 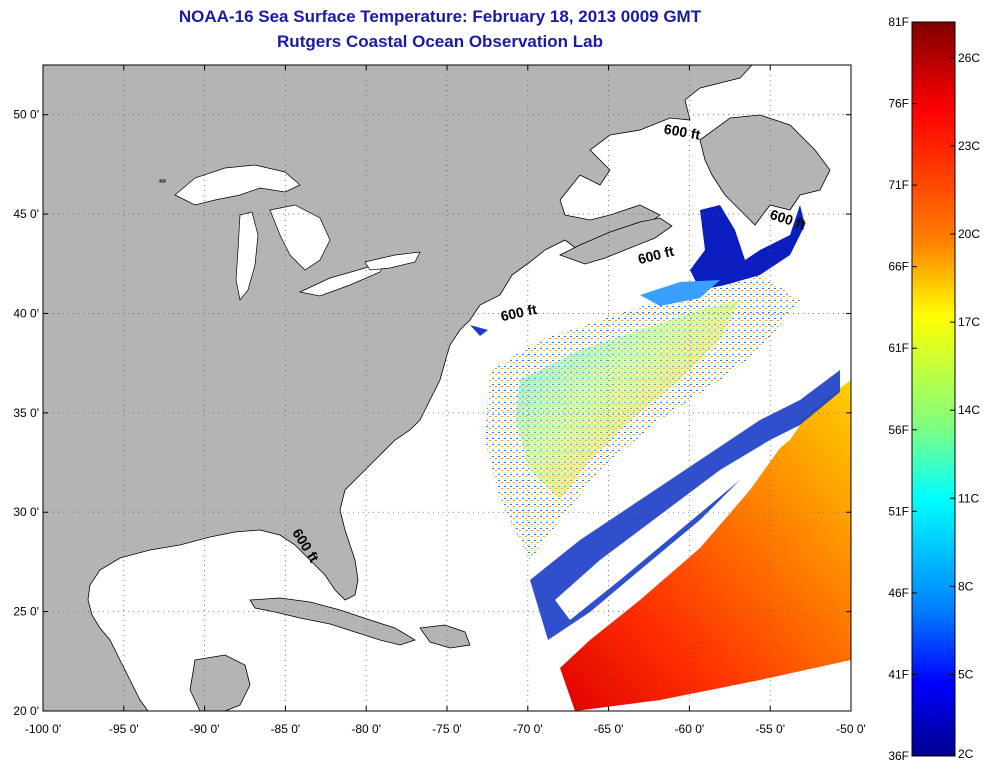 What do you see at coordinates (966, 674) in the screenshot?
I see `colorbar-label-c: 5C` at bounding box center [966, 674].